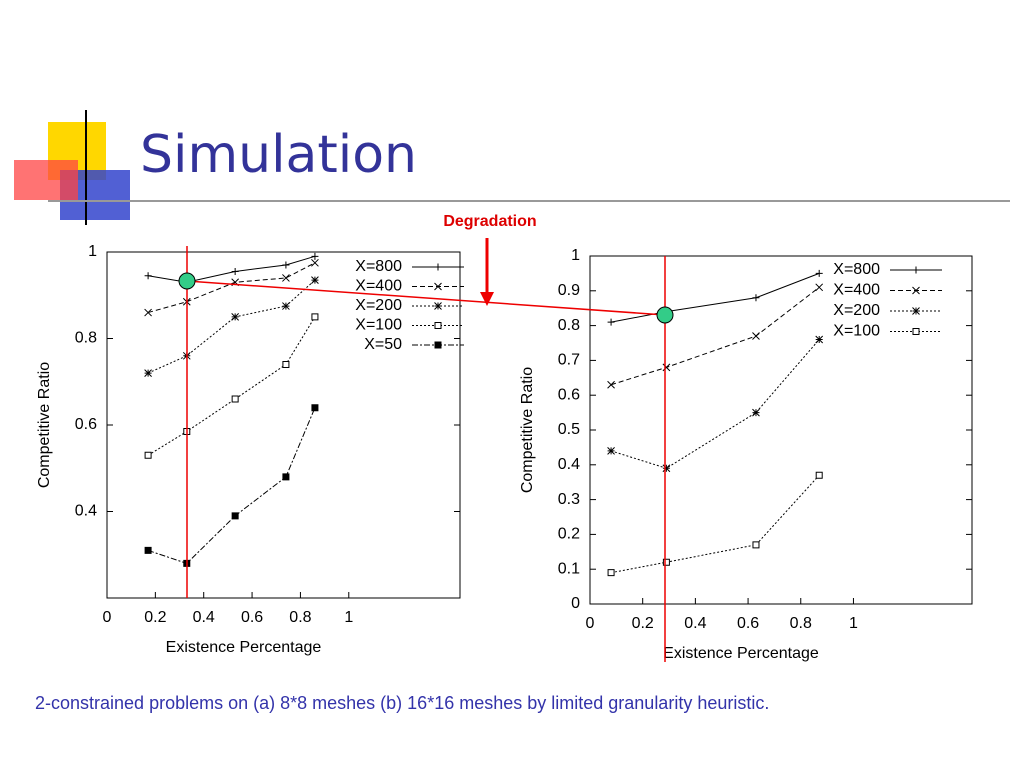  I want to click on y-tick-label: 0.9, so click(569, 290).